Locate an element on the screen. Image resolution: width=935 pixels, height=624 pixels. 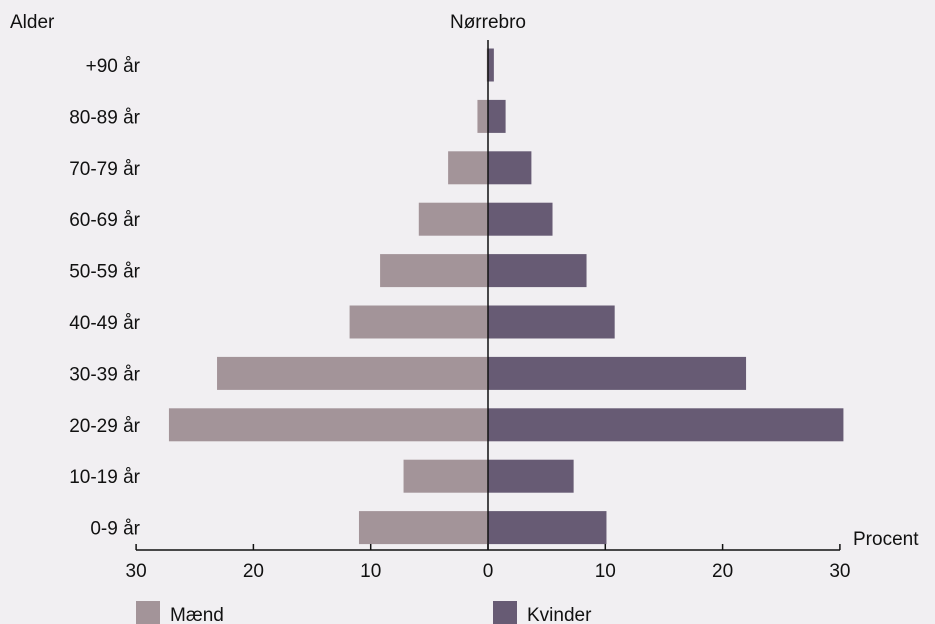
legend-label-women: Kvinder is located at coordinates (559, 614).